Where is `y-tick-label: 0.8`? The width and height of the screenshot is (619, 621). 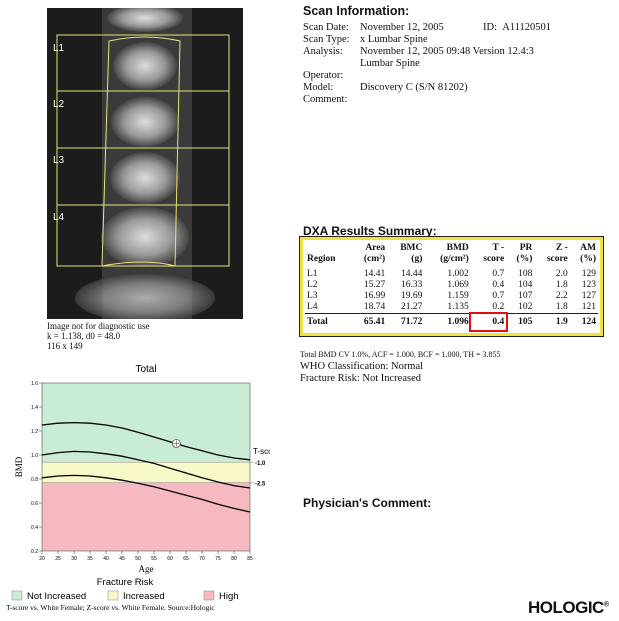
y-tick-label: 0.8 is located at coordinates (34, 480).